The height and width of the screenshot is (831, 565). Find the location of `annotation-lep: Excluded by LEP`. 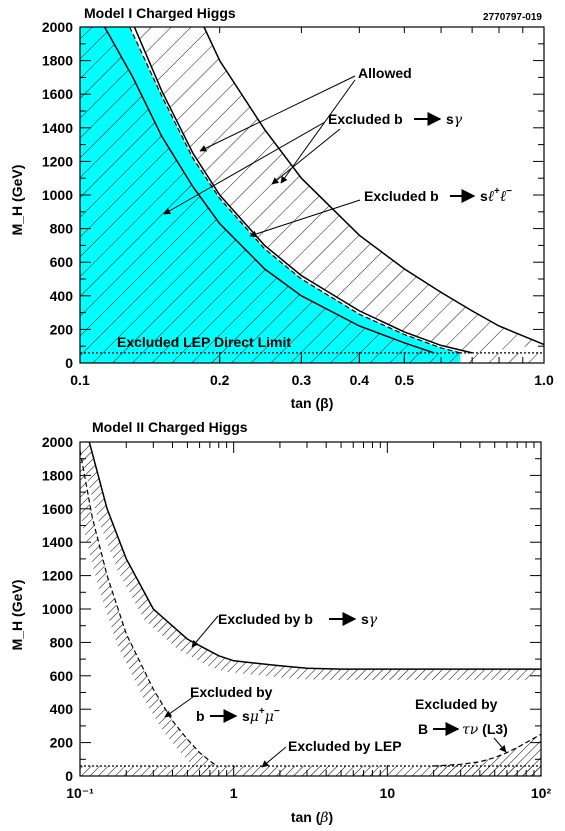

annotation-lep: Excluded by LEP is located at coordinates (345, 746).